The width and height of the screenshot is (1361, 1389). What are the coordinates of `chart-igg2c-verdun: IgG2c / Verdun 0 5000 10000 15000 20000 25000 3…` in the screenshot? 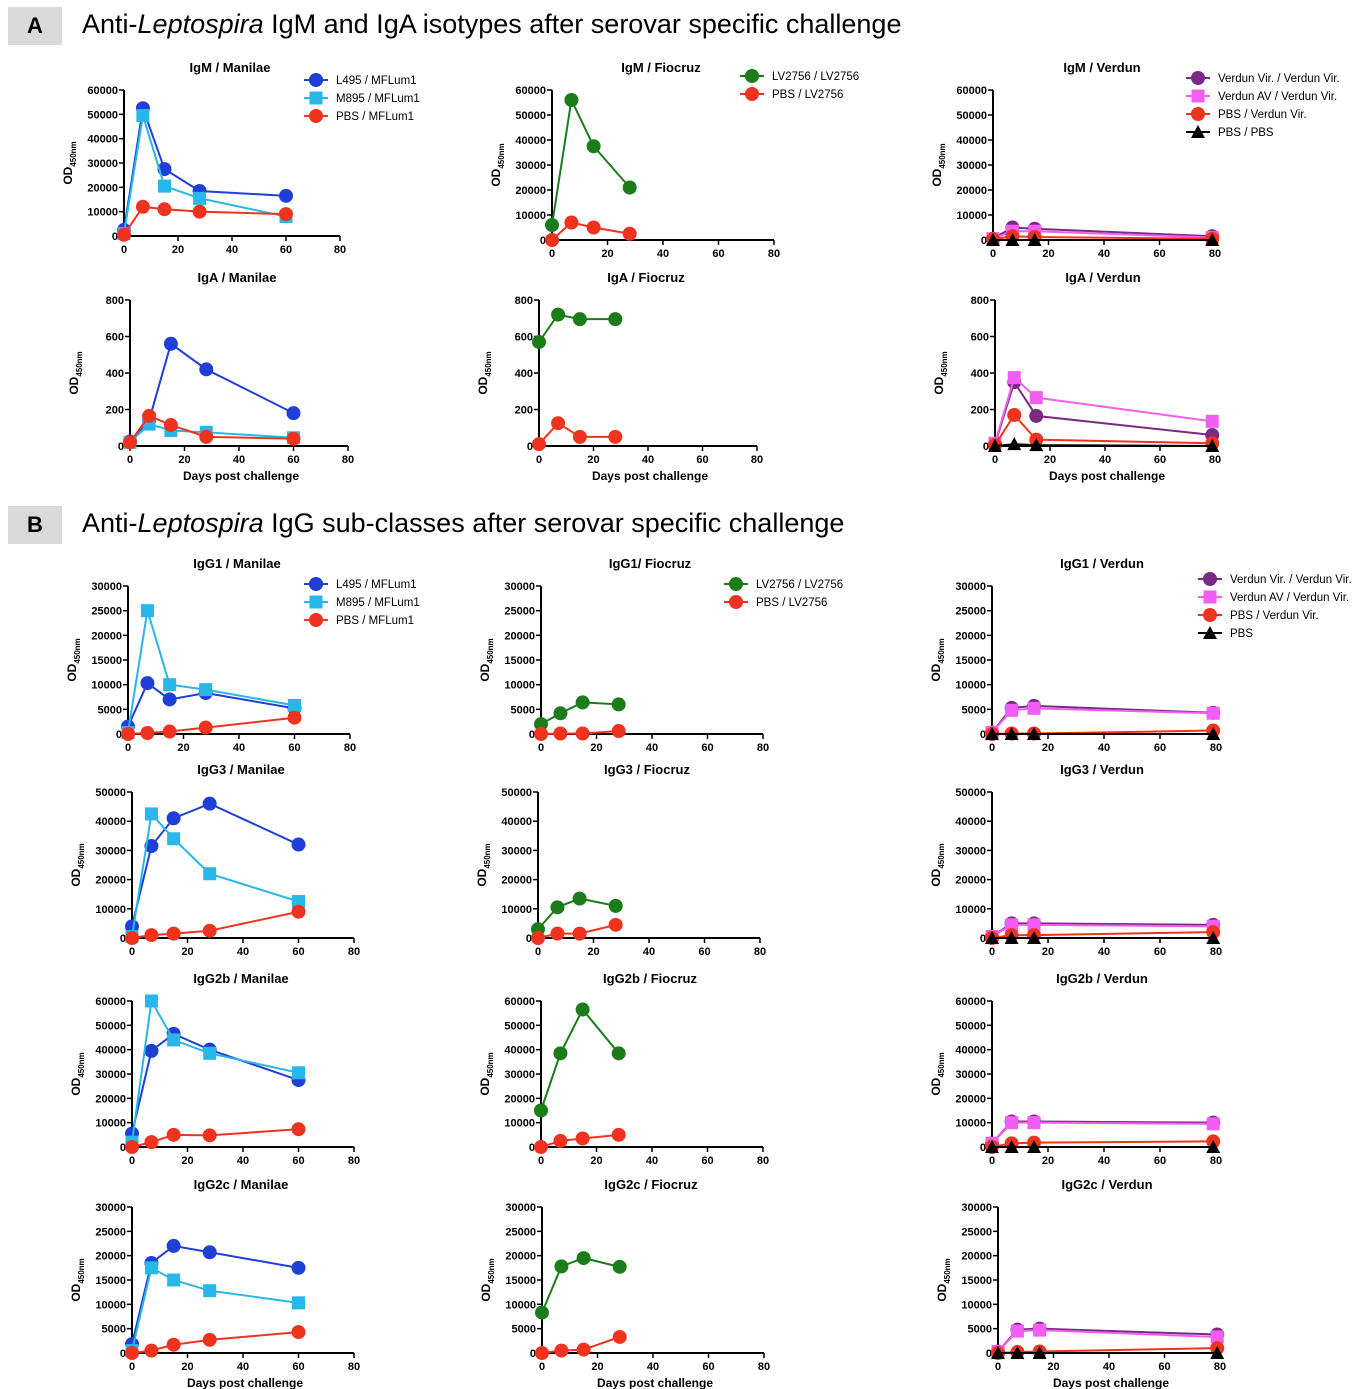 It's located at (1080, 1283).